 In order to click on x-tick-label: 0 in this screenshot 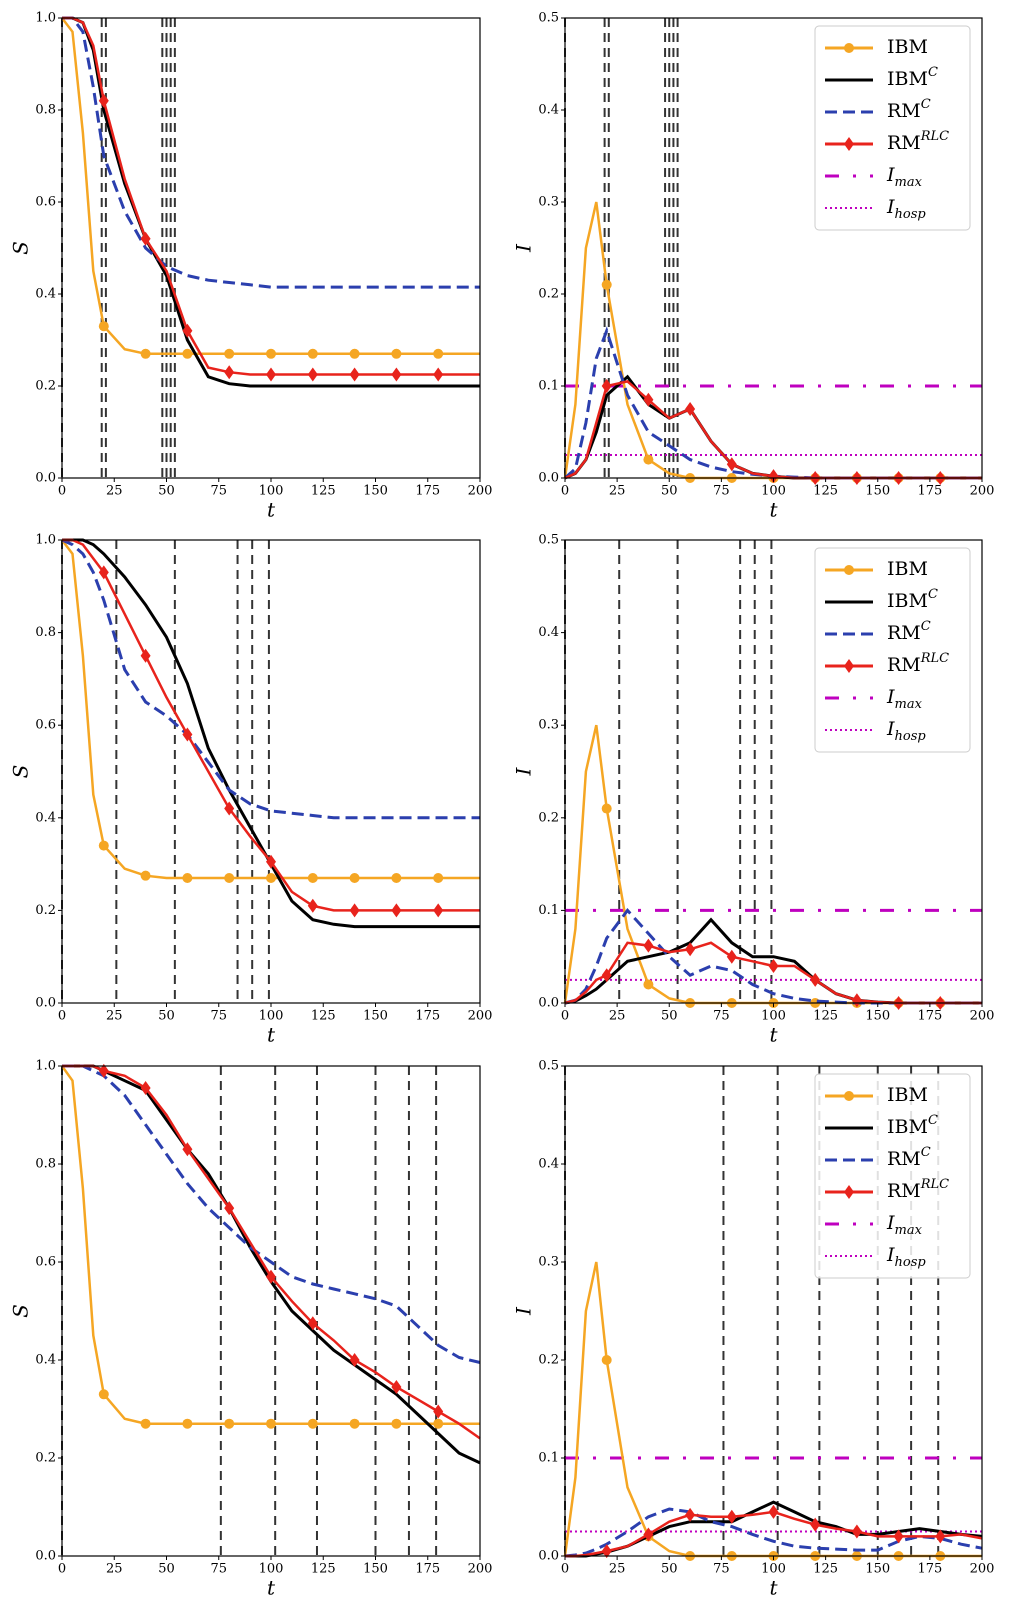, I will do `click(565, 491)`.